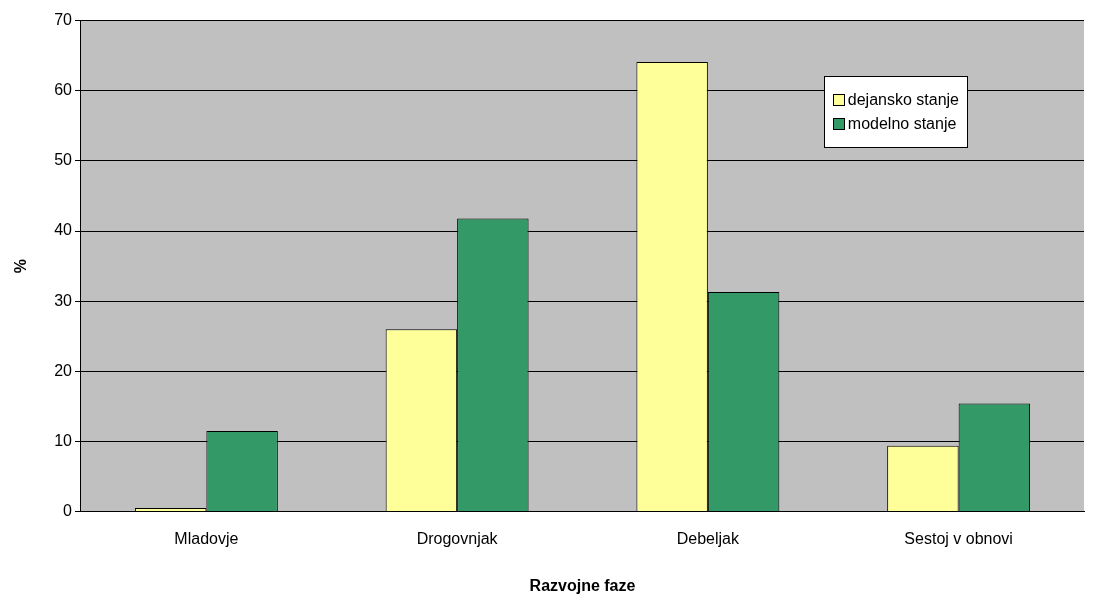 This screenshot has height=608, width=1094. I want to click on y-tick-label: 20, so click(63, 370).